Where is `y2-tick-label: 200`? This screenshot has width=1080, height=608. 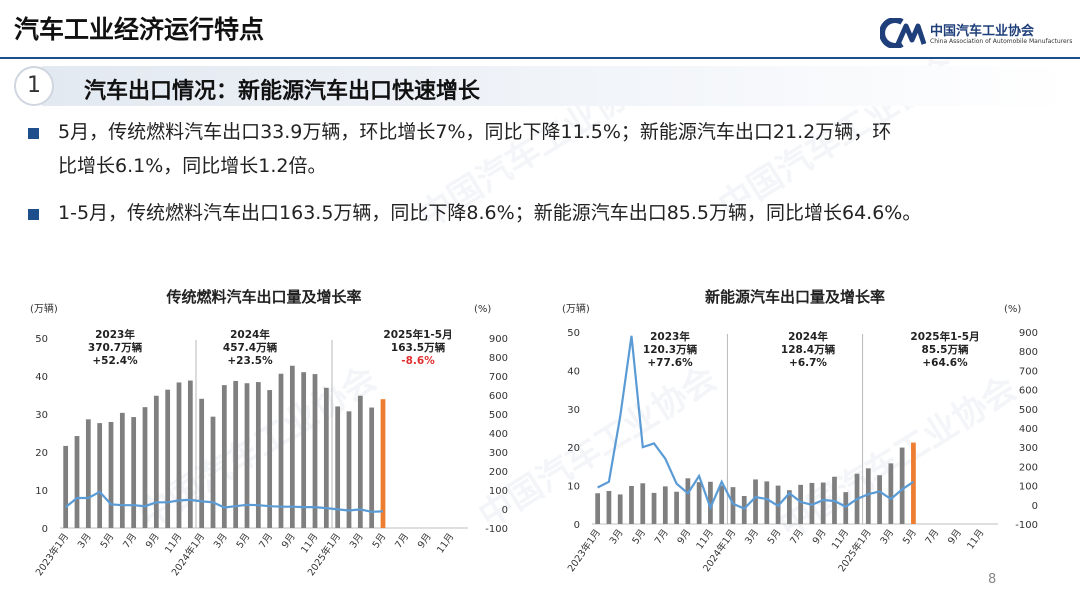 y2-tick-label: 200 is located at coordinates (1028, 467).